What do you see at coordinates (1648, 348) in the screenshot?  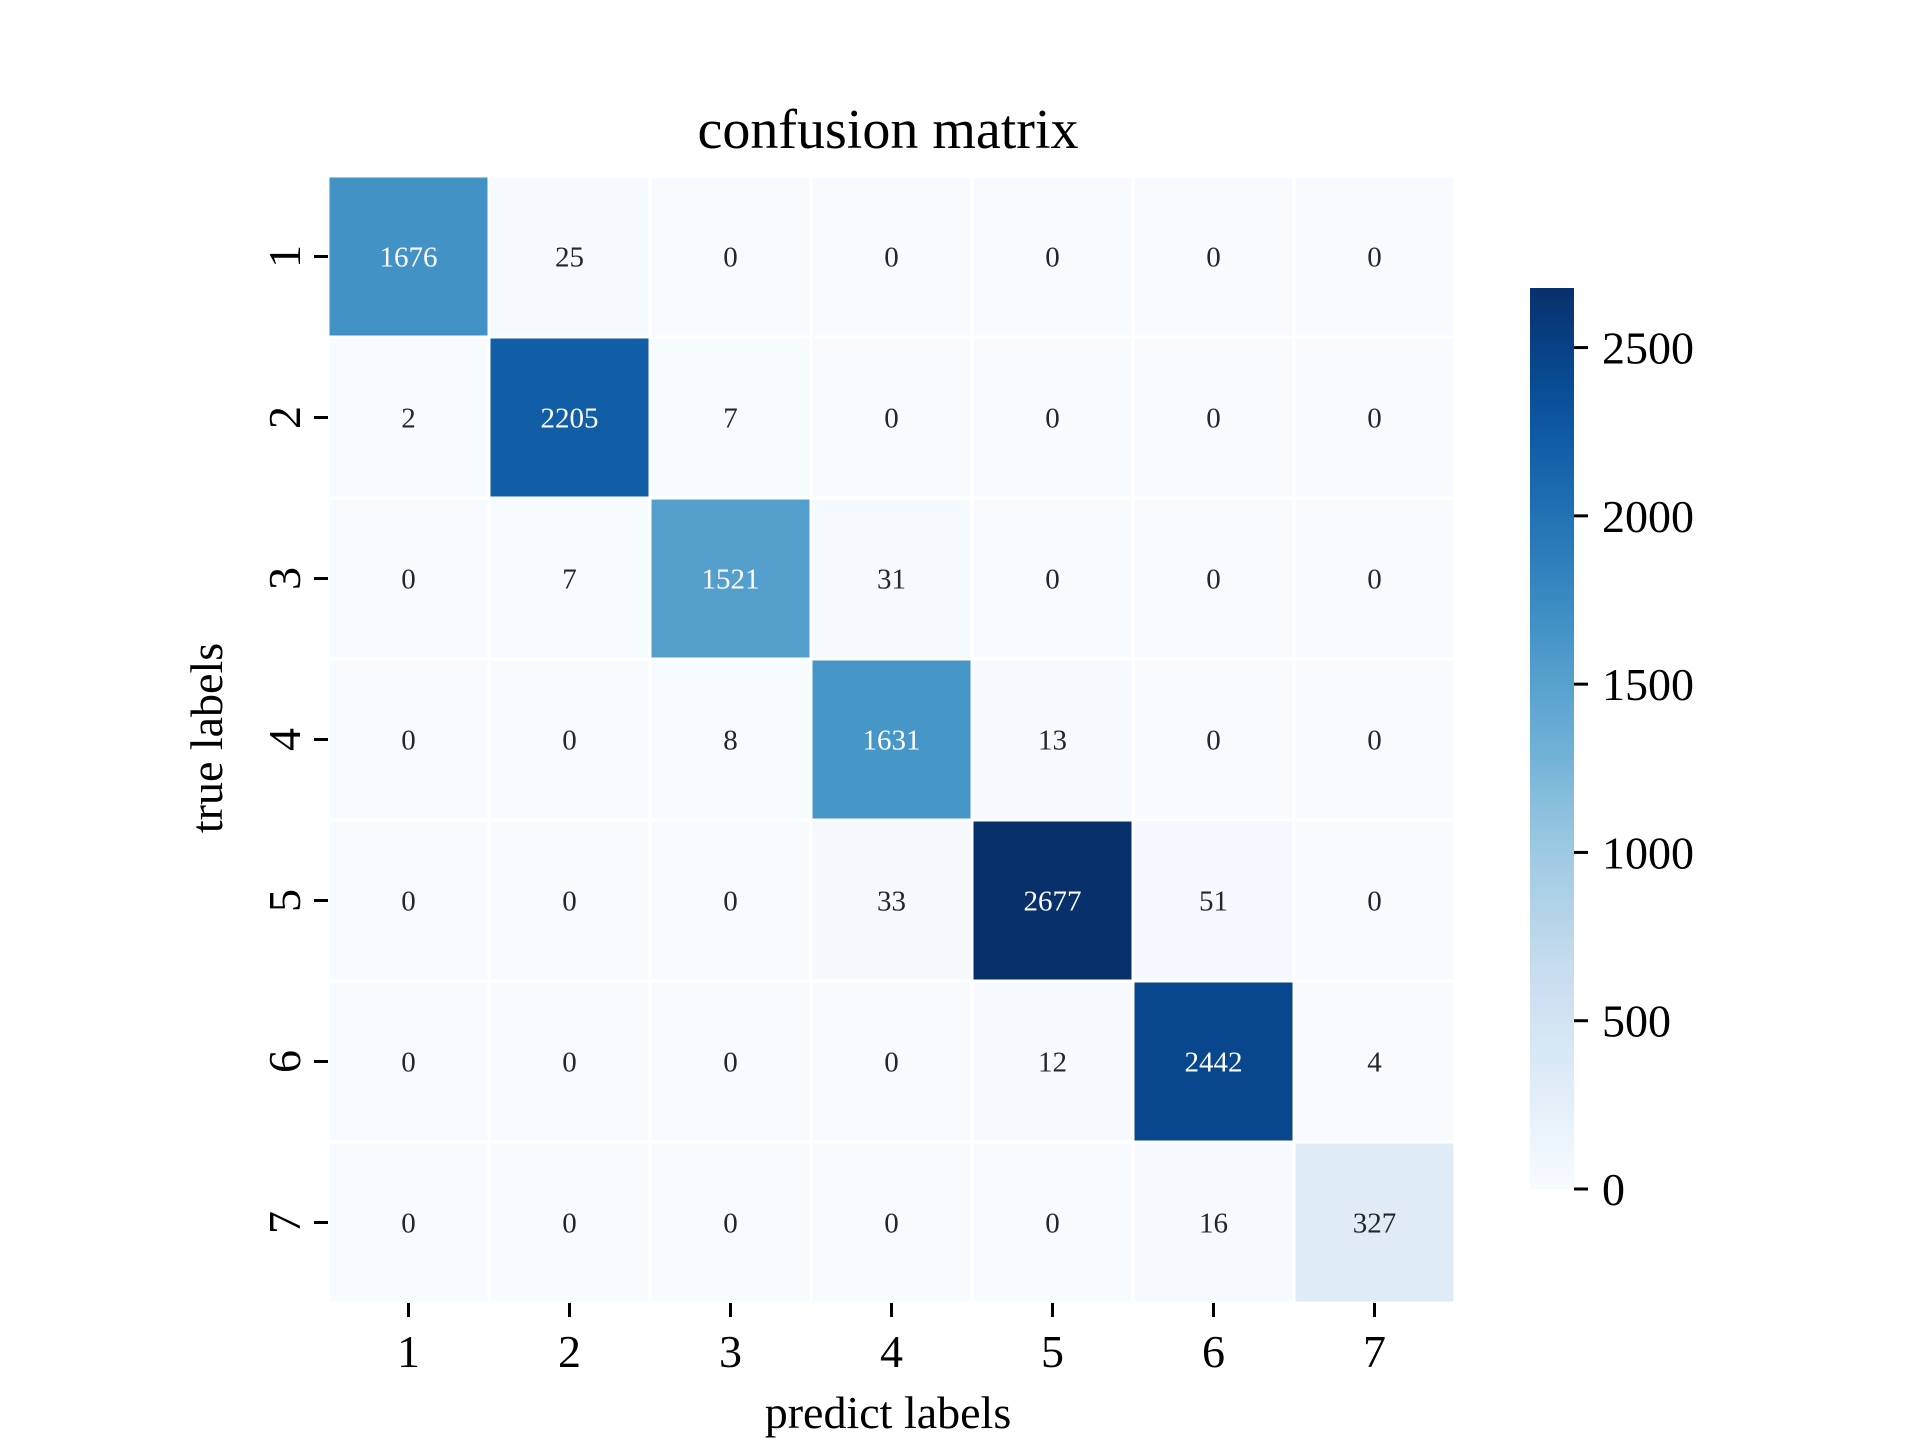 I see `colorbar-tick-label-2500: 2500` at bounding box center [1648, 348].